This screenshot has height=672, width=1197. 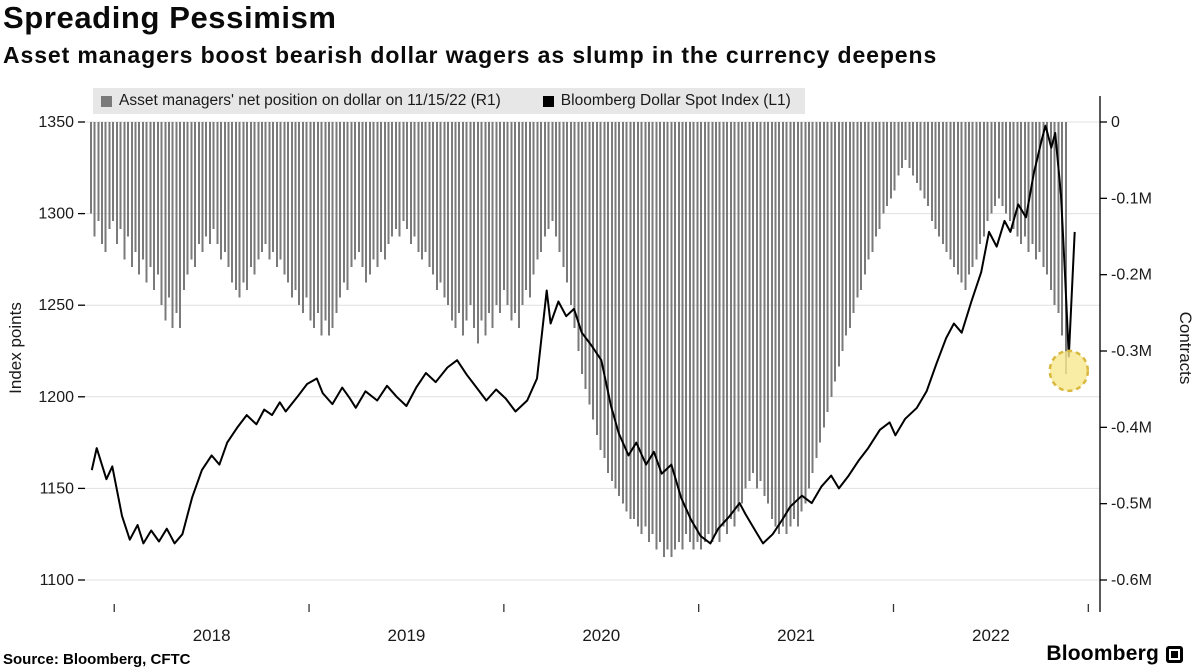 What do you see at coordinates (796, 635) in the screenshot?
I see `svg-text: 2021` at bounding box center [796, 635].